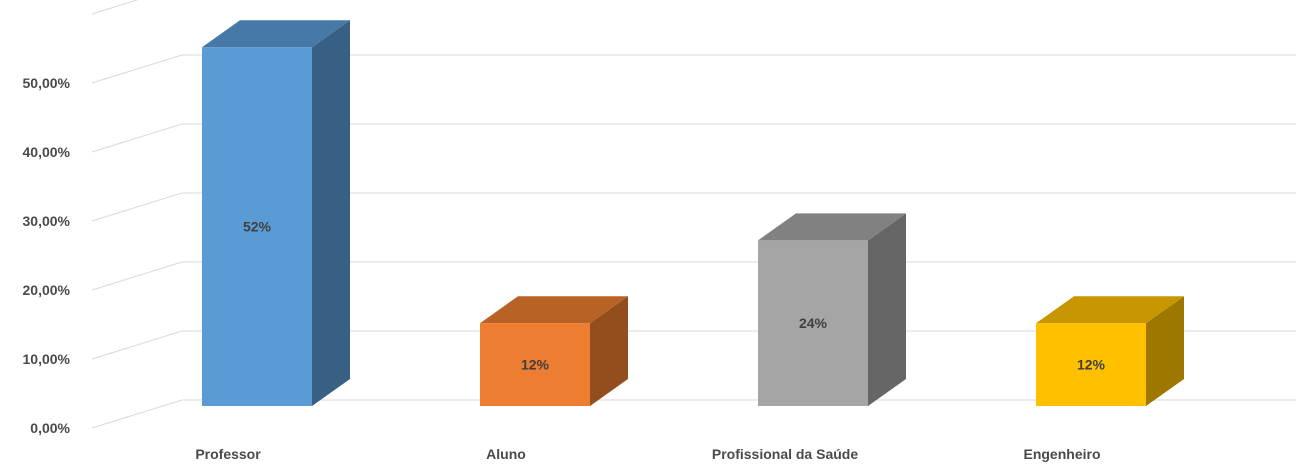 The width and height of the screenshot is (1298, 468). What do you see at coordinates (1061, 454) in the screenshot?
I see `x-category-label: Engenheiro` at bounding box center [1061, 454].